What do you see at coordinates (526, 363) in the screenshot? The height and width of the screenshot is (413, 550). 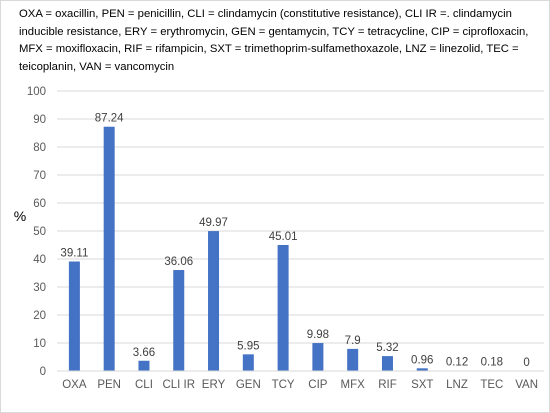 I see `data-label: 0` at bounding box center [526, 363].